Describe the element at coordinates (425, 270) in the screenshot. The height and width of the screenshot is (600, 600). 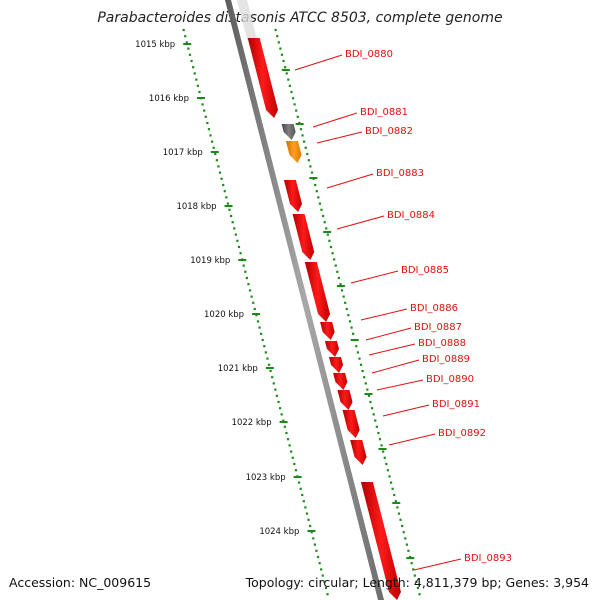
I see `gene-label-bdi_0885: BDI_0885` at that location.